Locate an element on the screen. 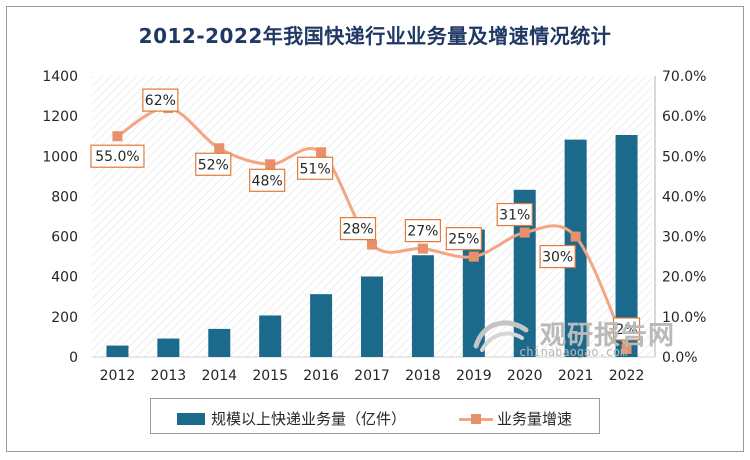 The width and height of the screenshot is (750, 460). x-tick-label: 2013 is located at coordinates (169, 376).